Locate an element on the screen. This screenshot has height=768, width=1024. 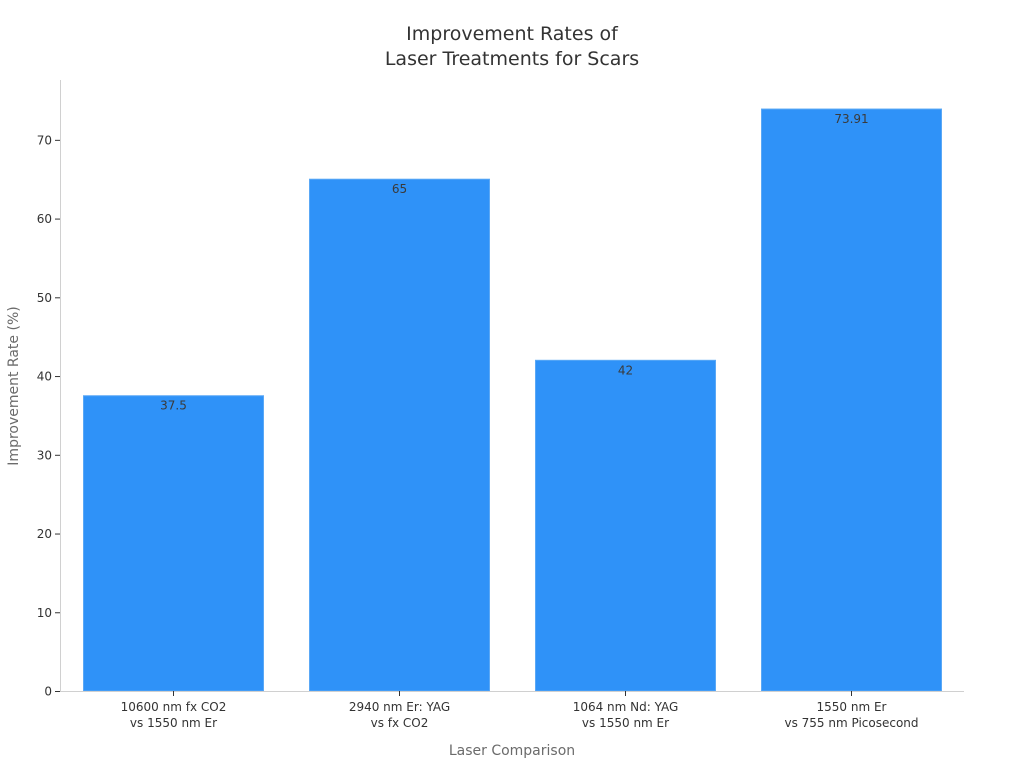
y-tick-label-50: 50 is located at coordinates (44, 298).